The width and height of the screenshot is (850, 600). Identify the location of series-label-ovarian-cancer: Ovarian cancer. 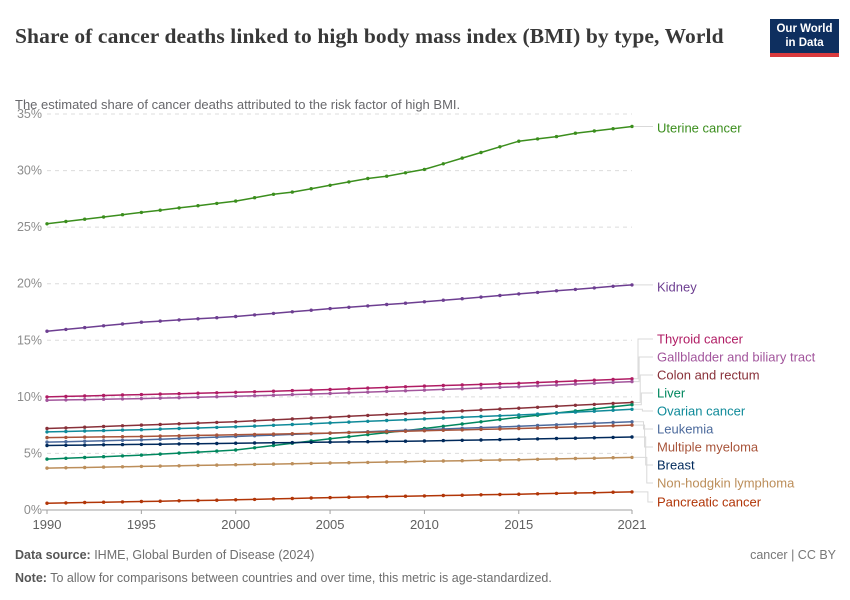
(701, 411).